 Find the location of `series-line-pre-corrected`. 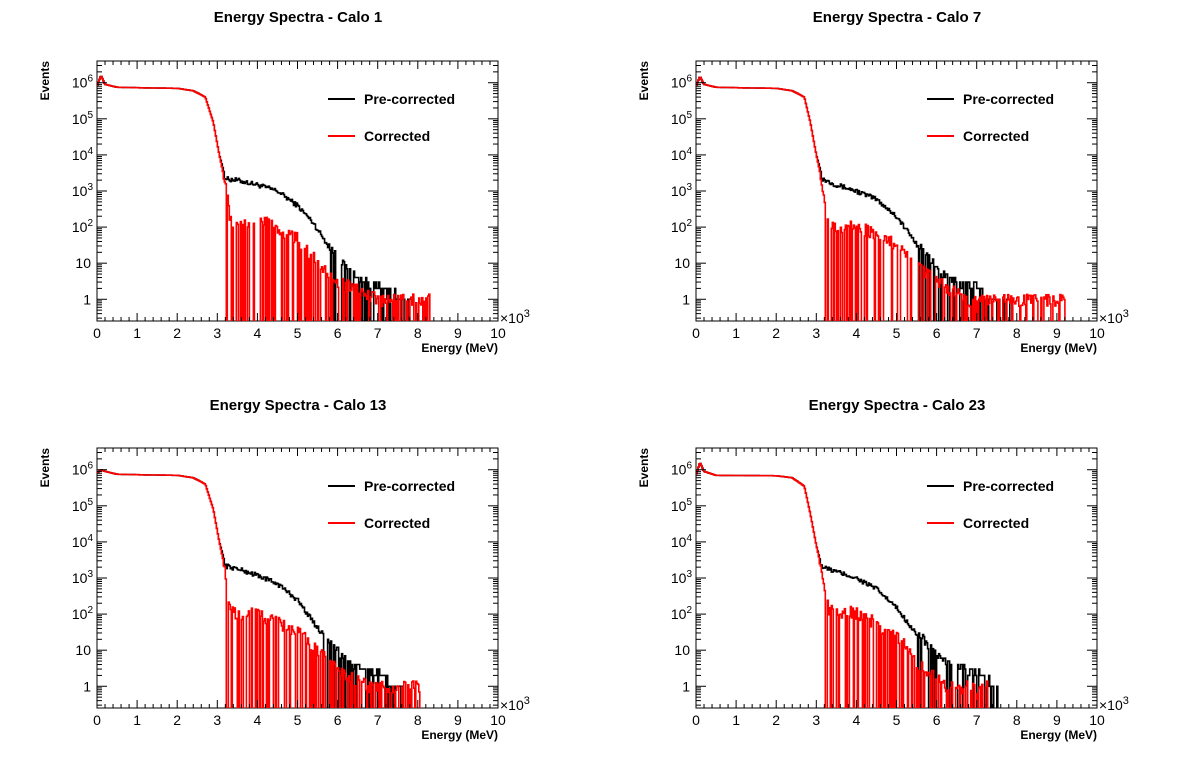

series-line-pre-corrected is located at coordinates (853, 198).